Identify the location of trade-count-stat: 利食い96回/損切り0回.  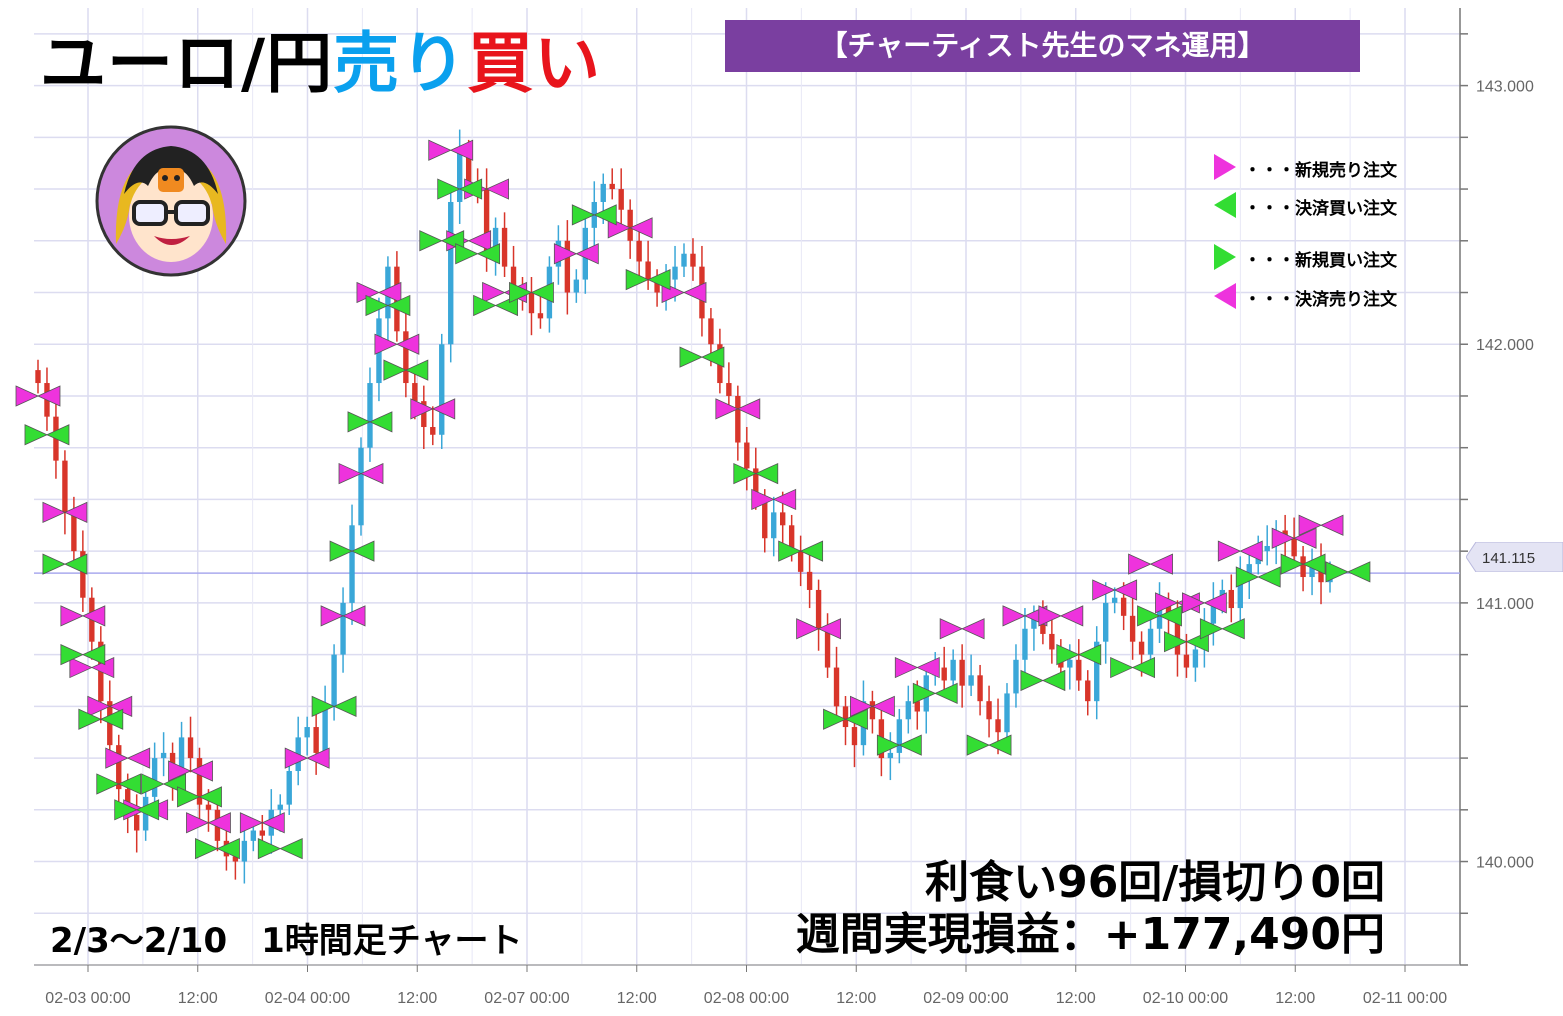
(1155, 882).